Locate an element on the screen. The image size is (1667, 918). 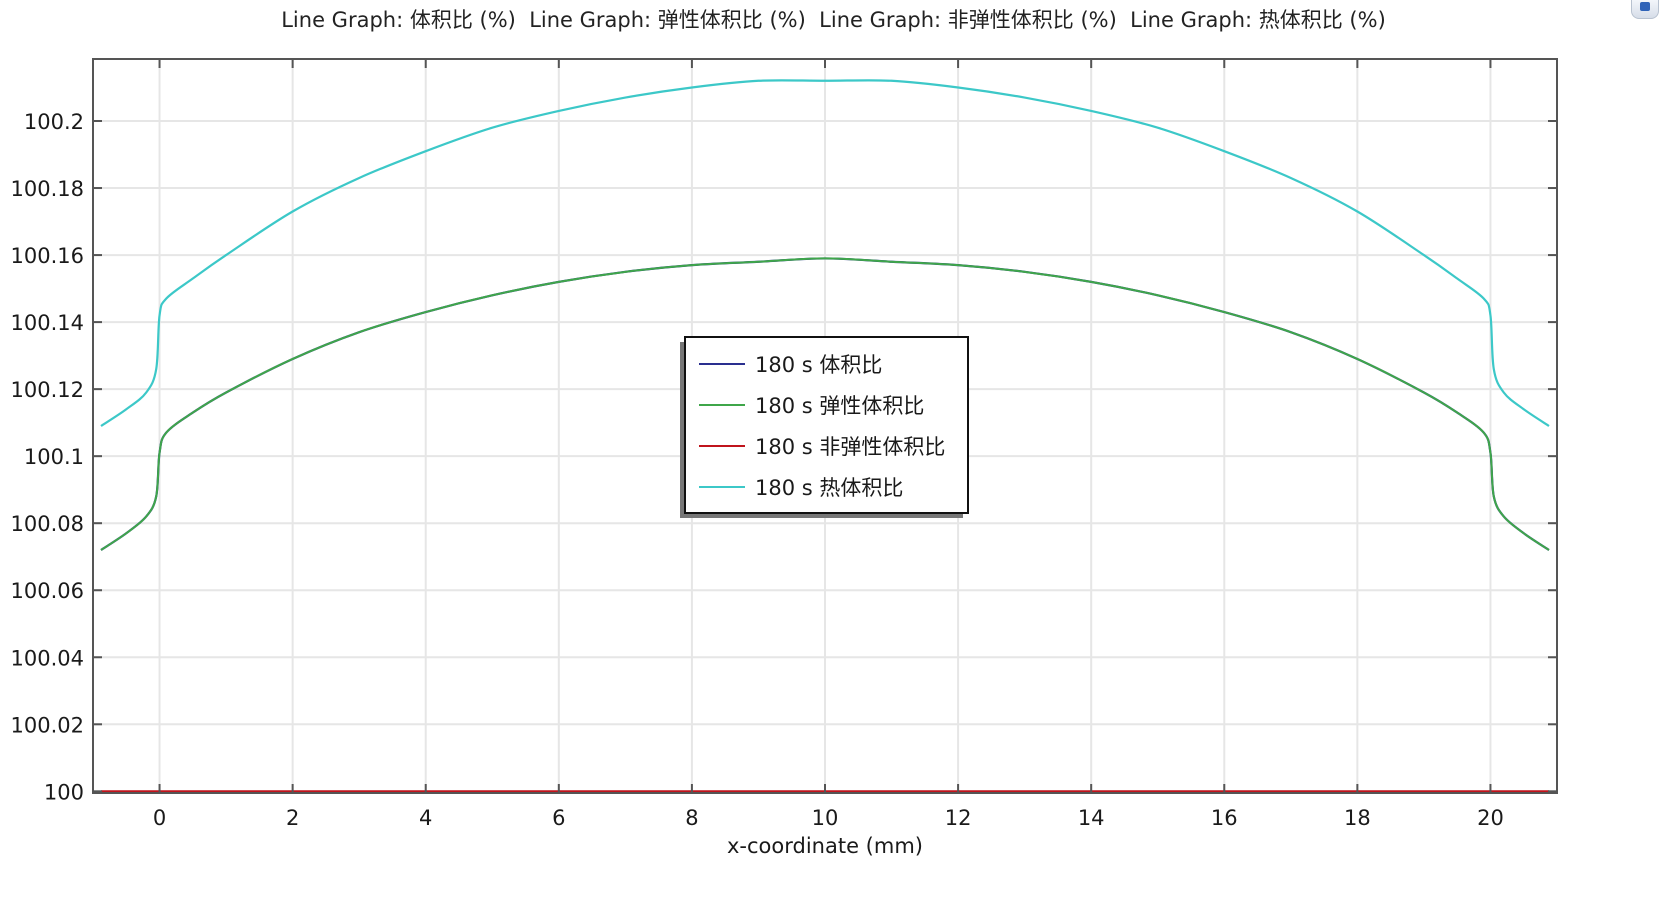
x-tick-label: 2 is located at coordinates (292, 818).